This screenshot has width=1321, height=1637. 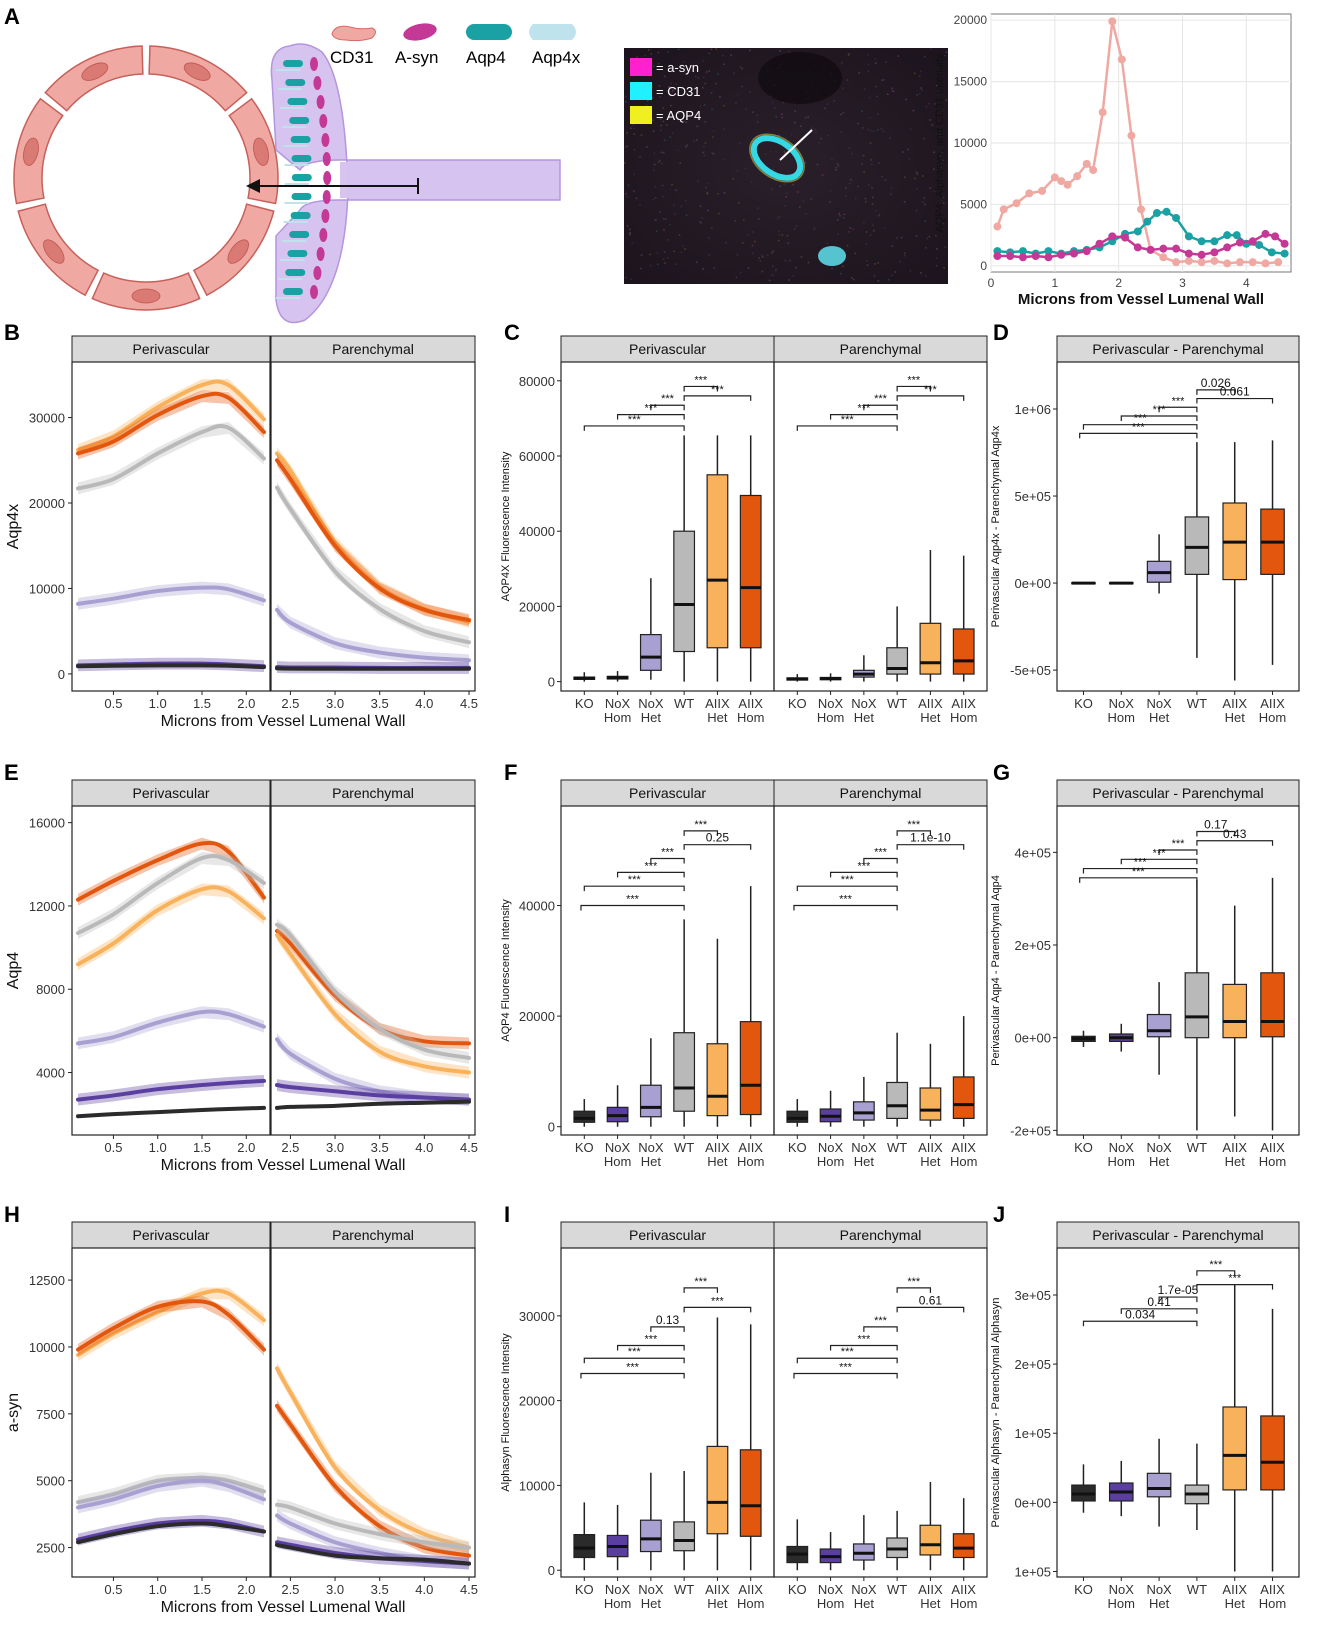 I want to click on micrograph-speckle, so click(x=786, y=165).